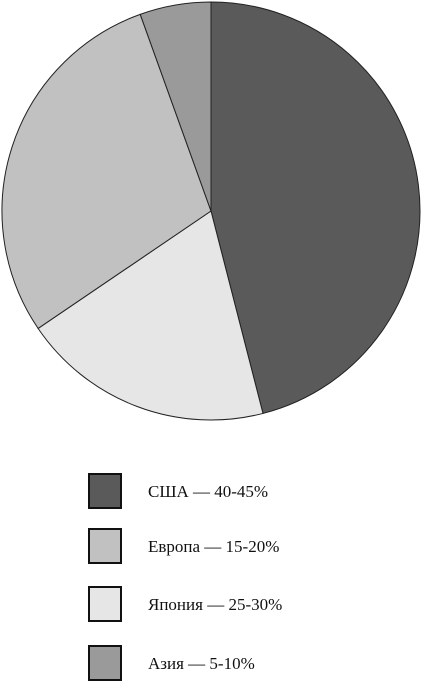  Describe the element at coordinates (208, 491) in the screenshot. I see `legend-label: США — 40-45%` at that location.